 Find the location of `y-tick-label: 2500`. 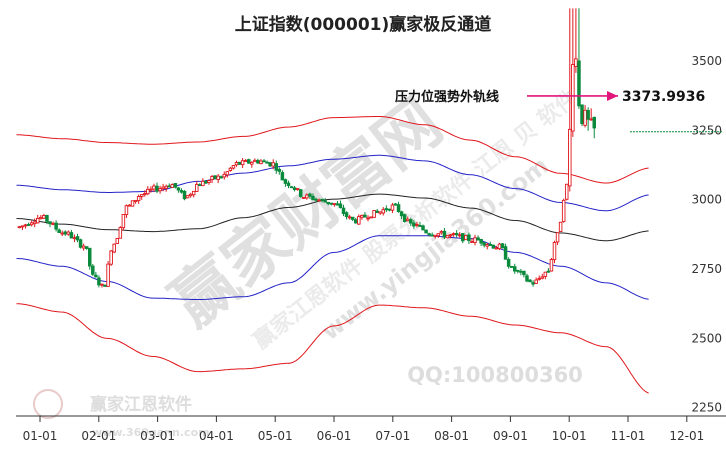

y-tick-label: 2500 is located at coordinates (706, 338).